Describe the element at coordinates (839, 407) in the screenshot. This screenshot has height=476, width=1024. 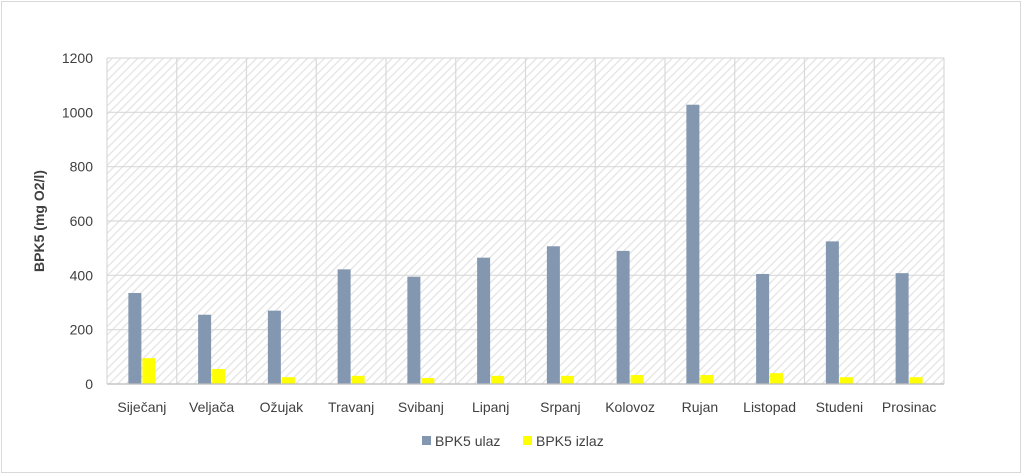
I see `x-tick-label: Studeni` at that location.